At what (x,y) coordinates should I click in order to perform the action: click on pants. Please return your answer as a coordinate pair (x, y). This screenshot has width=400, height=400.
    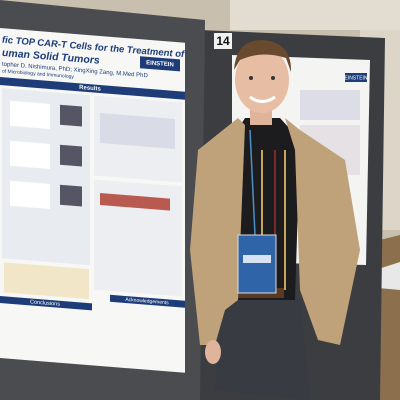
    Looking at the image, I should click on (262, 350).